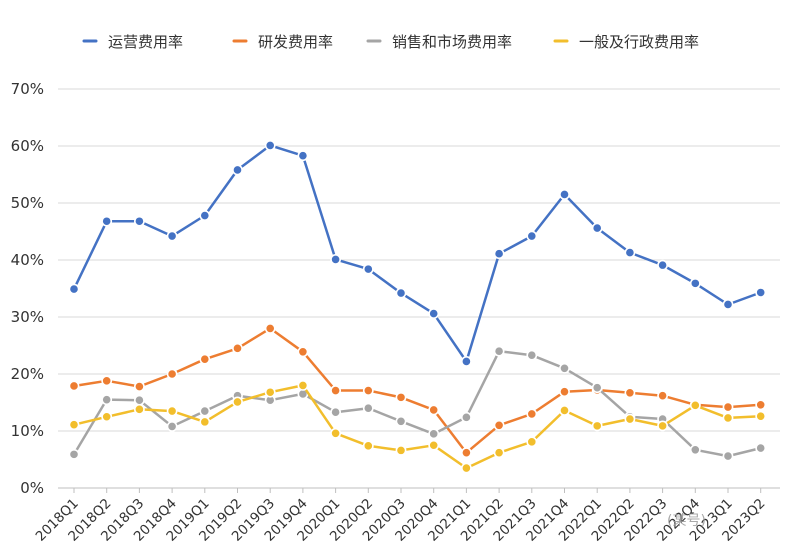 The height and width of the screenshot is (553, 800). What do you see at coordinates (27, 146) in the screenshot?
I see `y-tick-label: 60%` at bounding box center [27, 146].